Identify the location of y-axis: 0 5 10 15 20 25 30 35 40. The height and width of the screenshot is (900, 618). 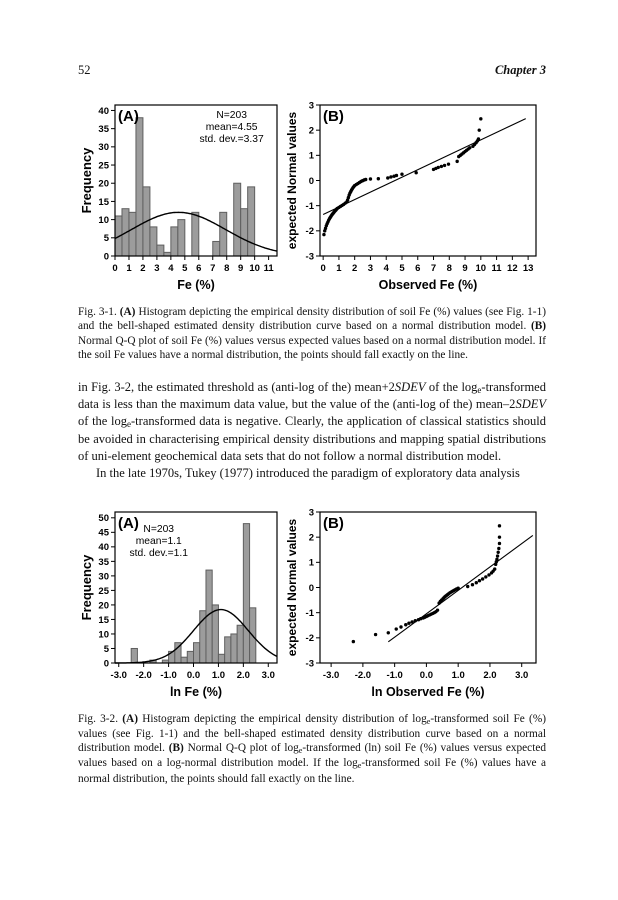
(106, 184).